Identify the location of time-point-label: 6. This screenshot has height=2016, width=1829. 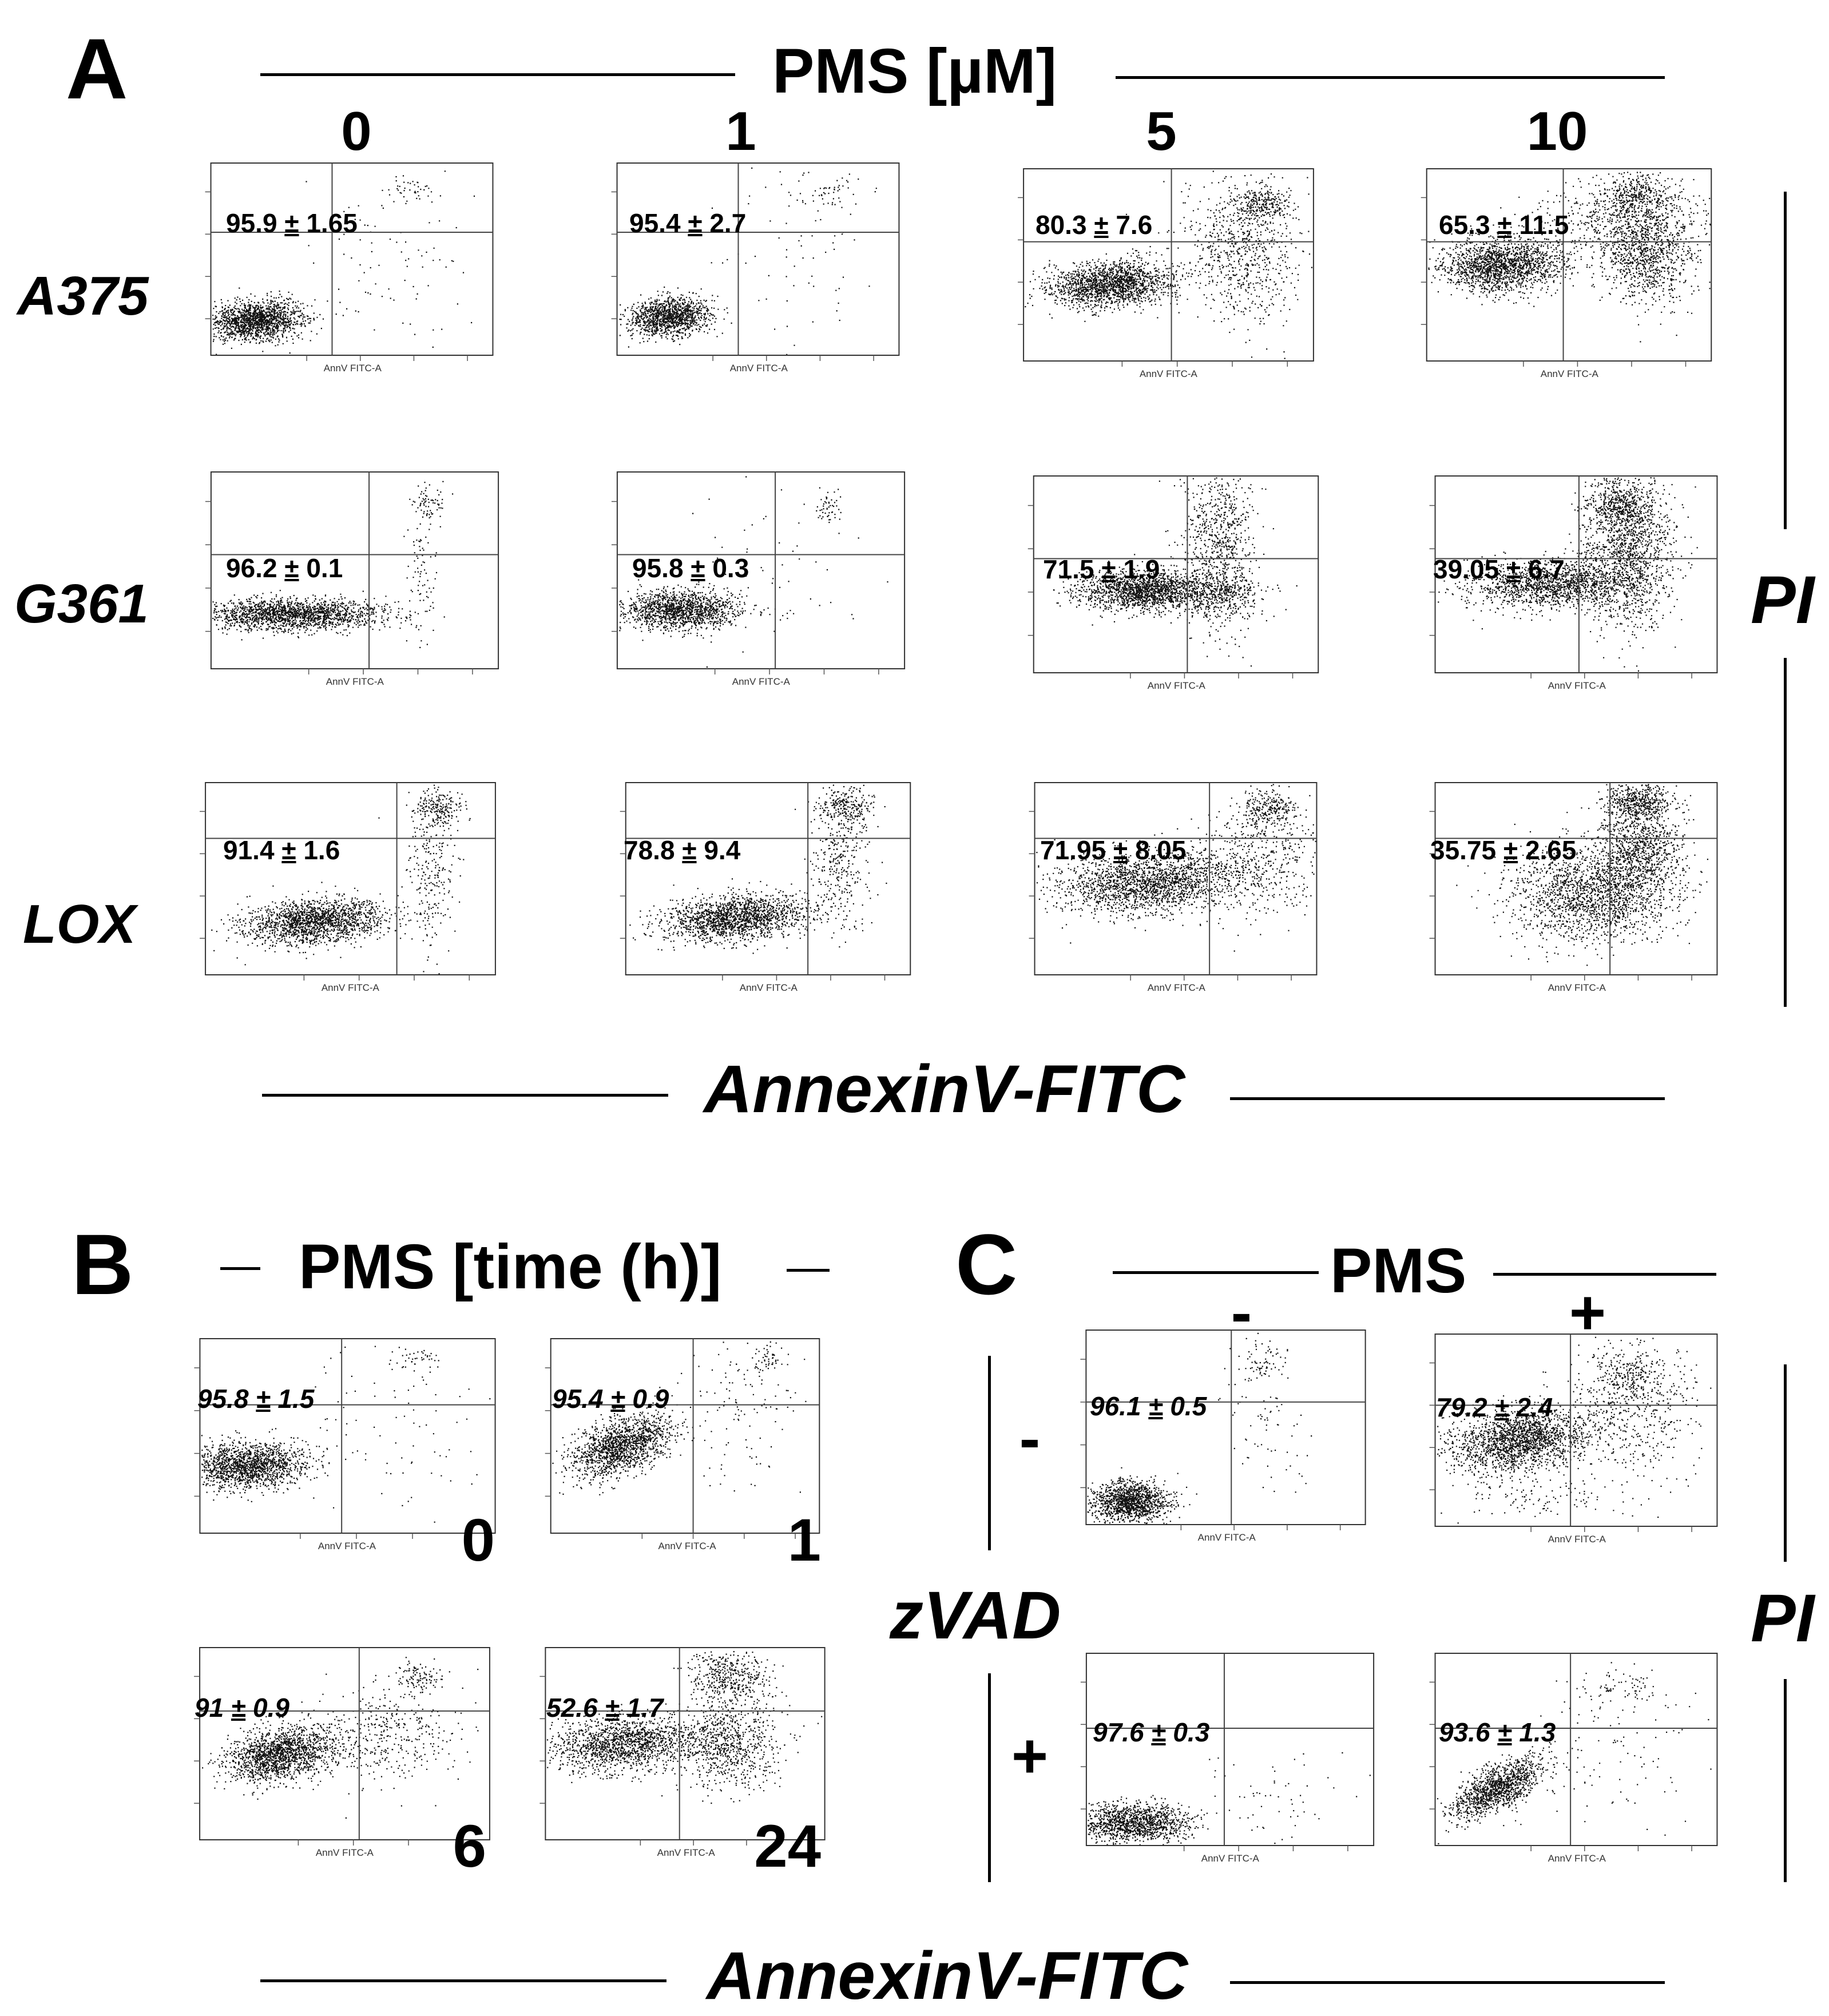
(469, 1846).